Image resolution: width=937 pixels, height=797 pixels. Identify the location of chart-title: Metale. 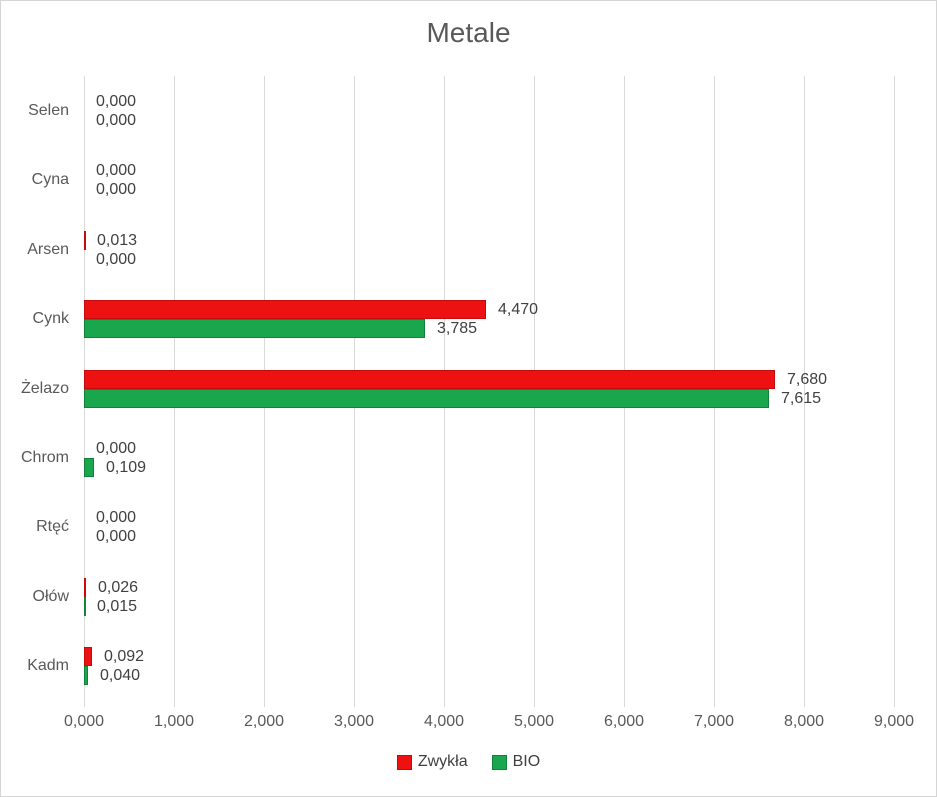
(468, 32).